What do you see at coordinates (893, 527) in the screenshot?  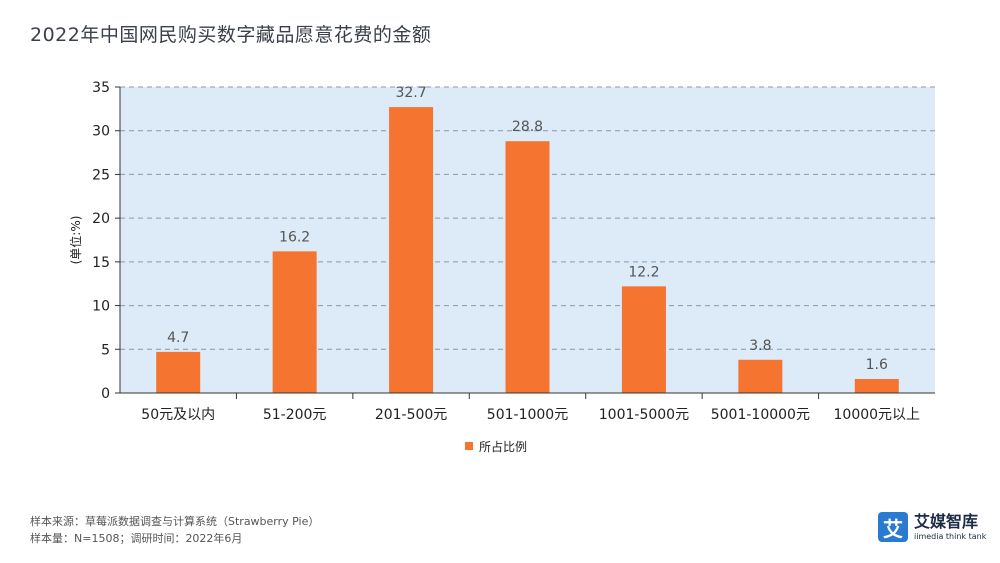 I see `logo-mark: 艾` at bounding box center [893, 527].